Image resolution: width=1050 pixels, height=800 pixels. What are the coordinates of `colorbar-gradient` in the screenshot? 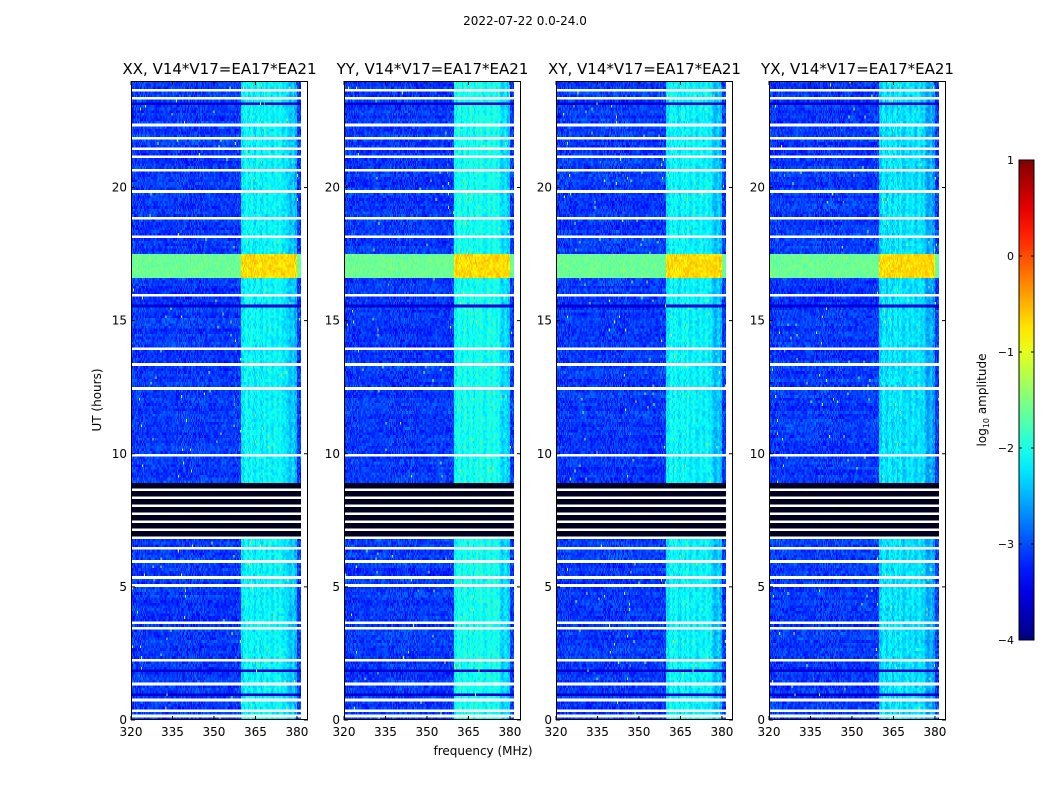 It's located at (1026, 400).